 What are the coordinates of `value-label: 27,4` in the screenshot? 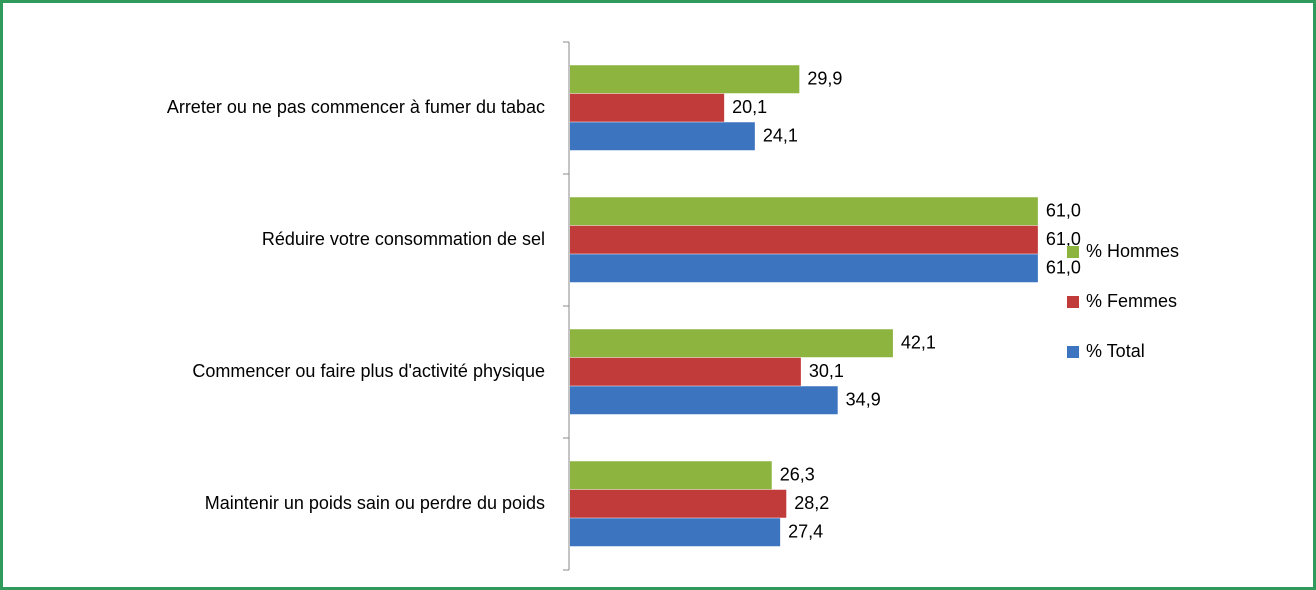 It's located at (805, 531).